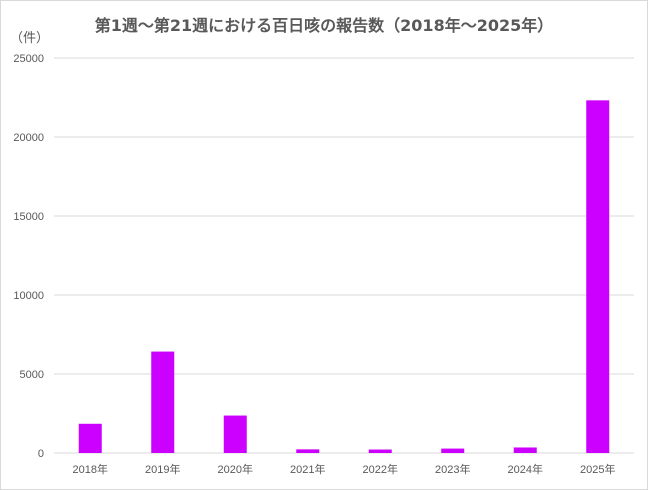  What do you see at coordinates (324, 25) in the screenshot?
I see `chart-title: 第1週～第21週における百日咳の報告数（2018年～2025年）` at bounding box center [324, 25].